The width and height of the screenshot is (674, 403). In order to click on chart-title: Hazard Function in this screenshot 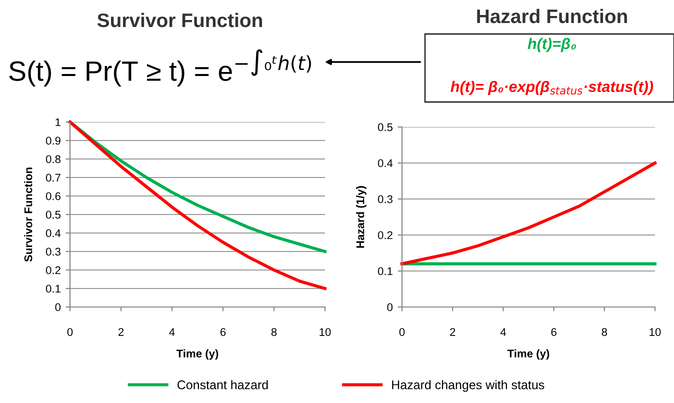, I will do `click(552, 16)`.